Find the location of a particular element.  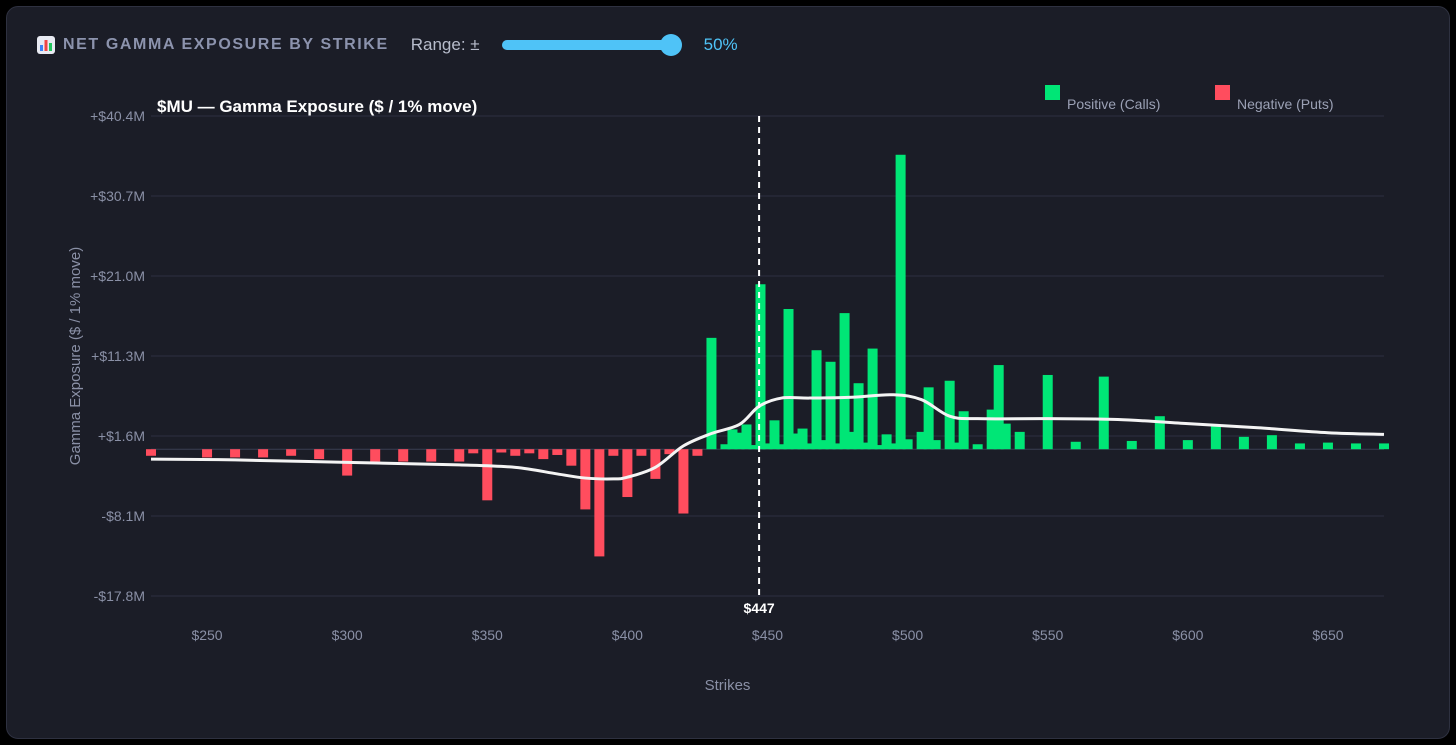

y-tick-label: +$21.0M is located at coordinates (117, 276).